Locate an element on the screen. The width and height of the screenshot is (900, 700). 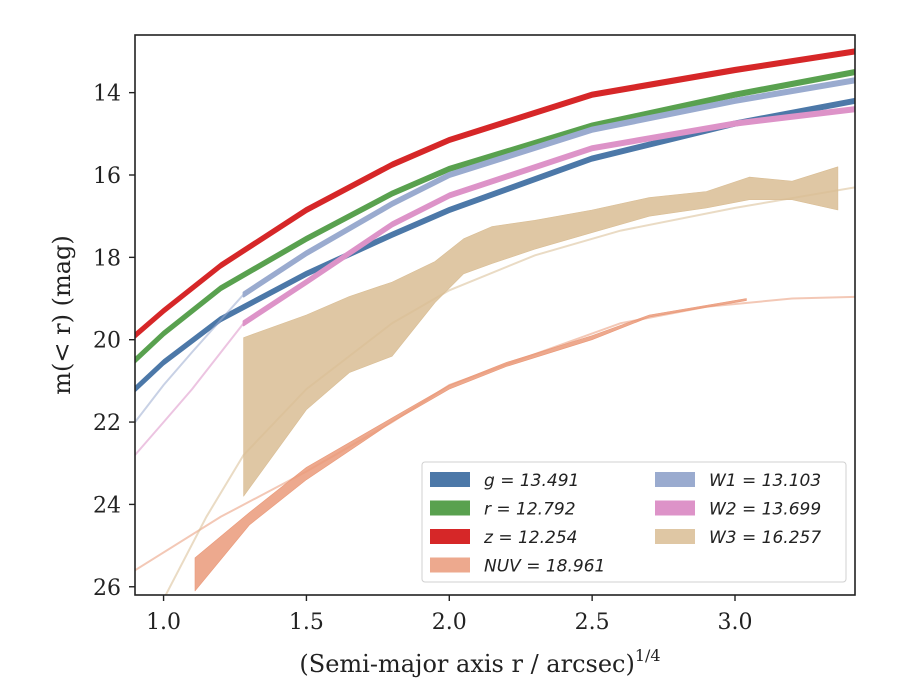
legend-frame is located at coordinates (634, 522).